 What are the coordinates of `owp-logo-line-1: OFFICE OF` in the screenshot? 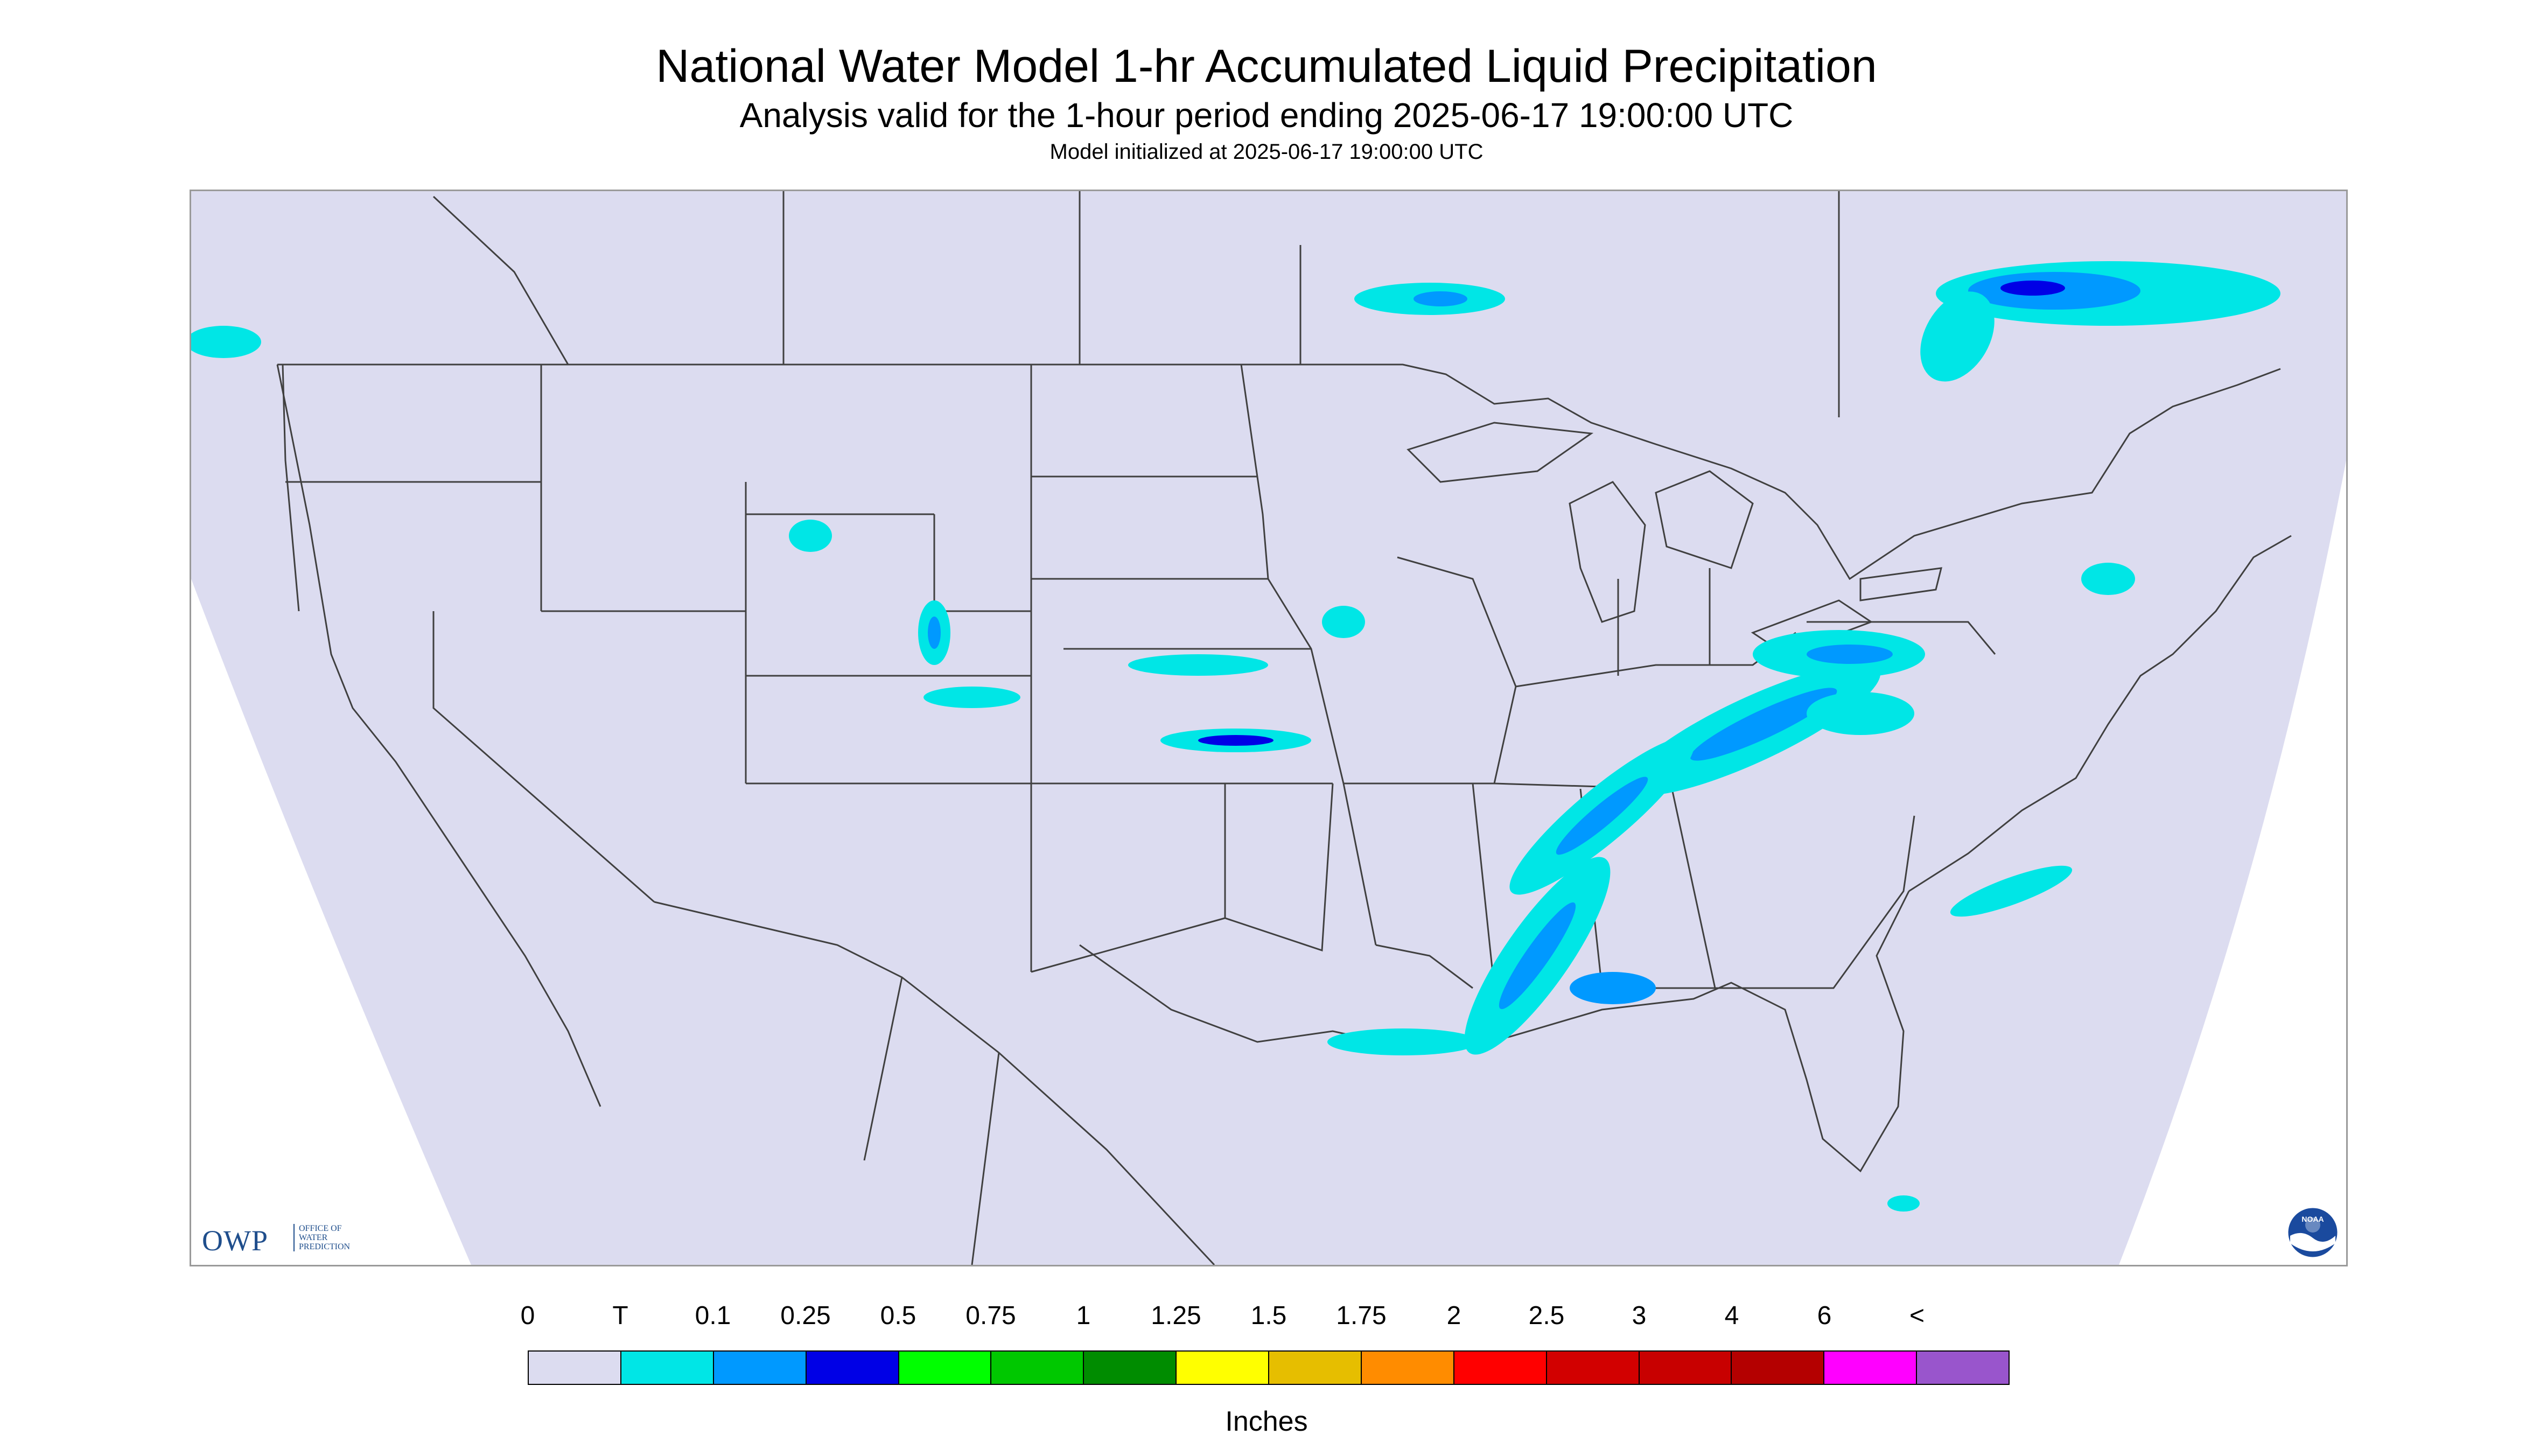 It's located at (320, 1228).